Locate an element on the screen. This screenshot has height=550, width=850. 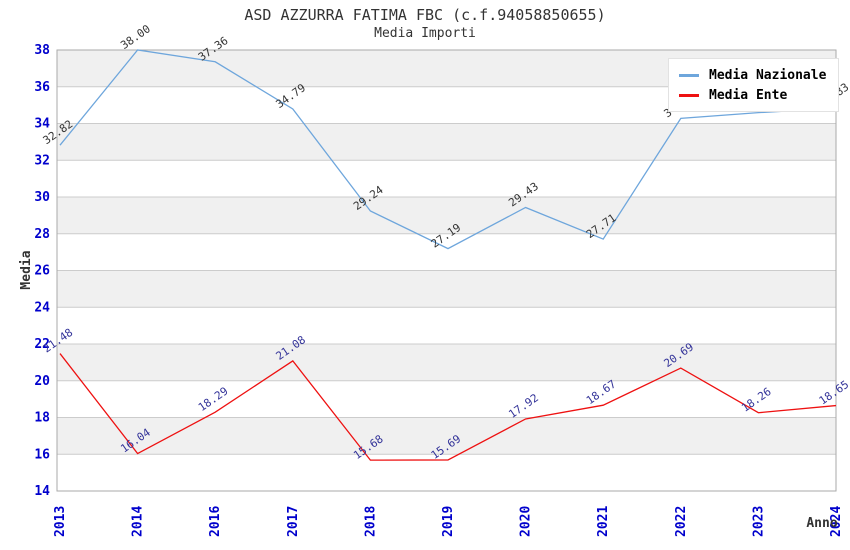
x-tick-label: 2013 is located at coordinates (60, 521).